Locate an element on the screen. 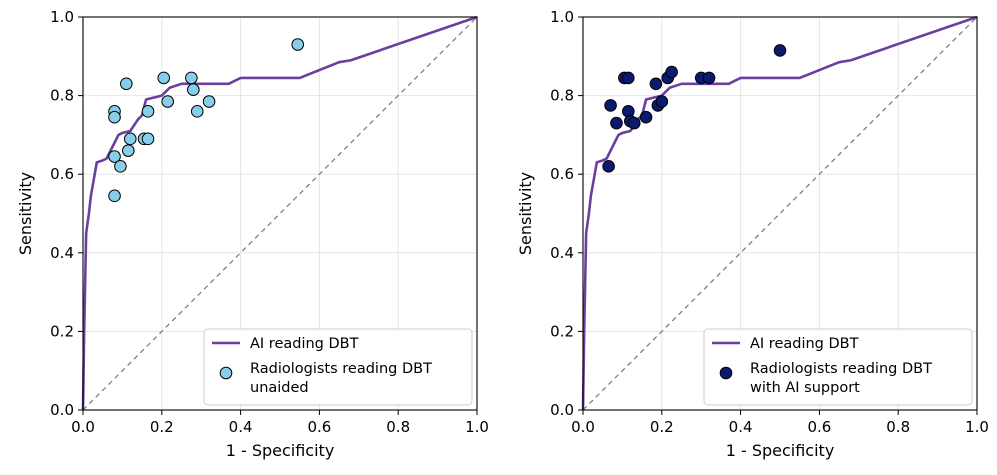 This screenshot has height=475, width=997. legend-label-radiologists-line2: with AI support is located at coordinates (805, 388).